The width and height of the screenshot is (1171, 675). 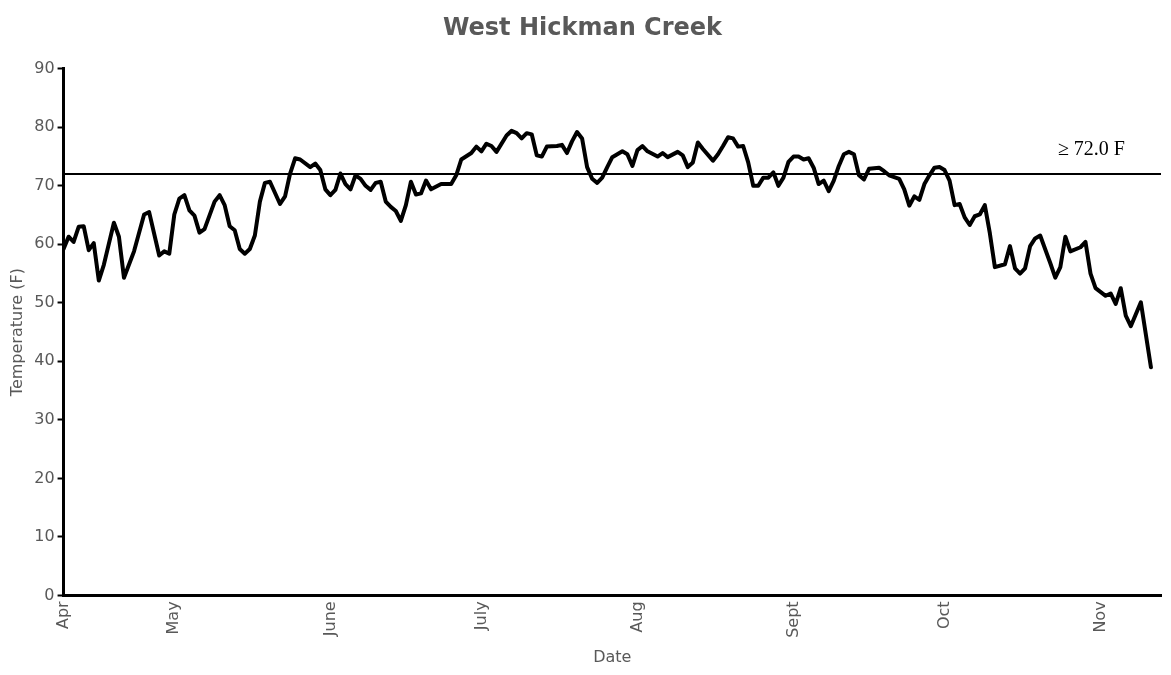 What do you see at coordinates (480, 616) in the screenshot?
I see `x-tick-label: July` at bounding box center [480, 616].